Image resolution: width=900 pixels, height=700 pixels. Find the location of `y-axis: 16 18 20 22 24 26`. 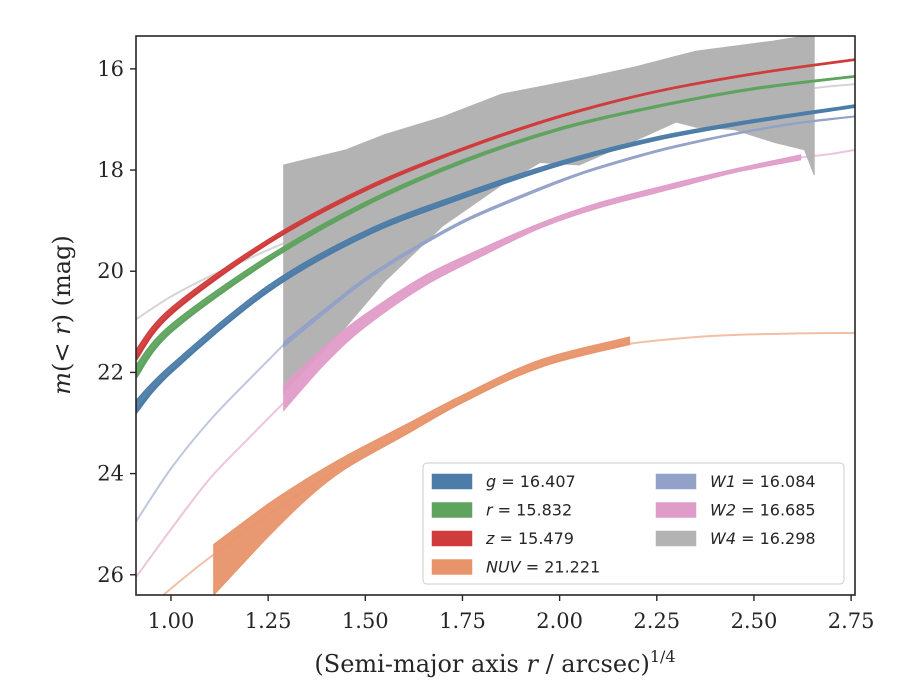

y-axis: 16 18 20 22 24 26 is located at coordinates (116, 322).